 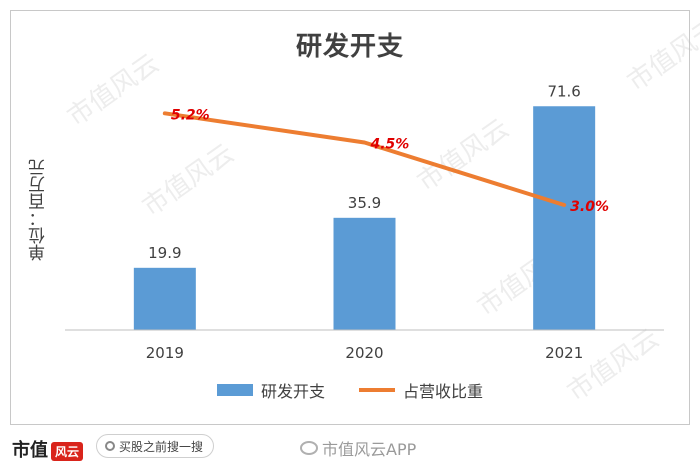 I want to click on search-icon, so click(x=110, y=446).